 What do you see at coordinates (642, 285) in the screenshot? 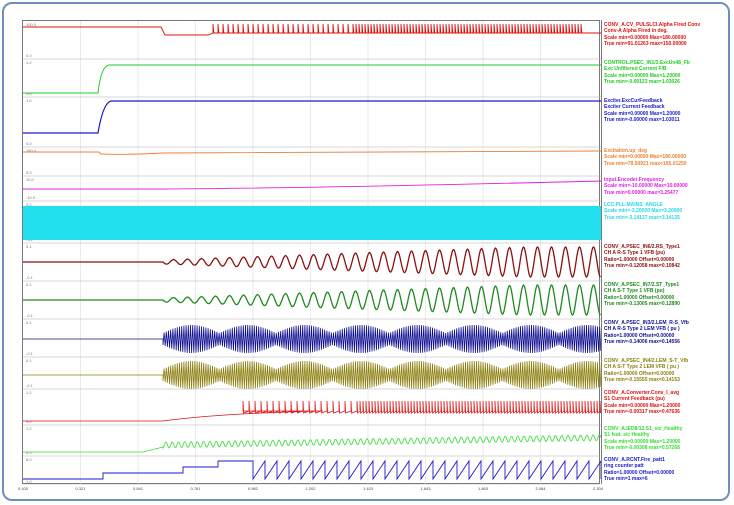
I see `legend-line: CONV_A.PSEC_IN7/2.ST_Type1` at bounding box center [642, 285].